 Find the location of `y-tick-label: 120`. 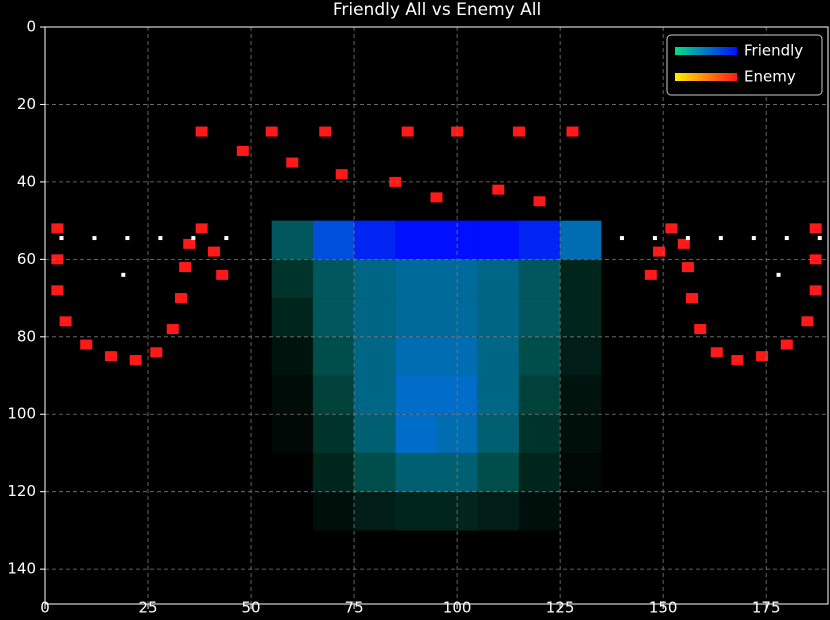

y-tick-label: 120 is located at coordinates (21, 491).